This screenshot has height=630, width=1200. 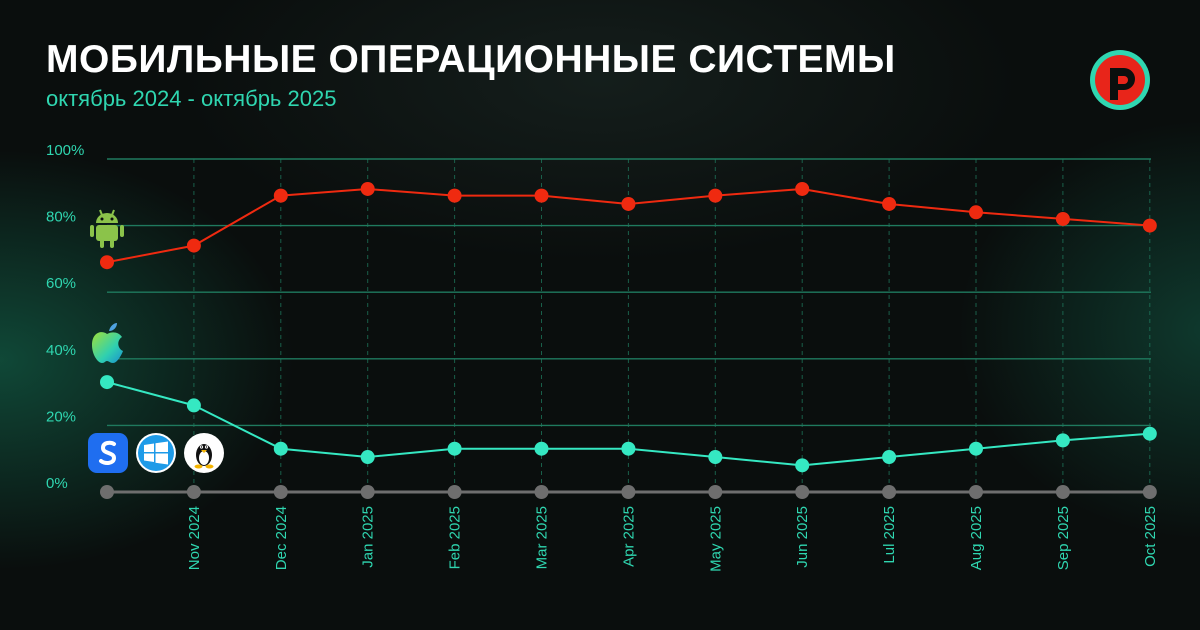 I want to click on samsung-icon, so click(x=108, y=453).